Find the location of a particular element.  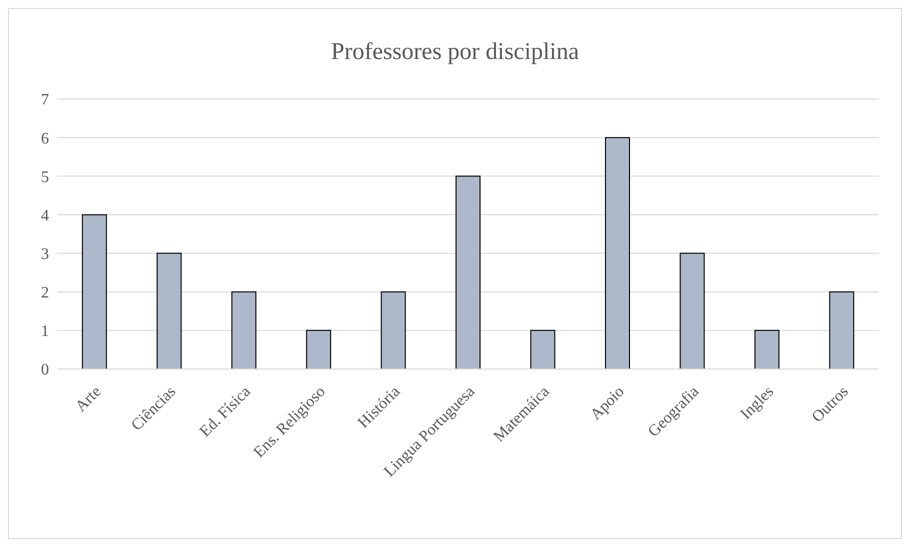

x-tick-label: Arte is located at coordinates (88, 399).